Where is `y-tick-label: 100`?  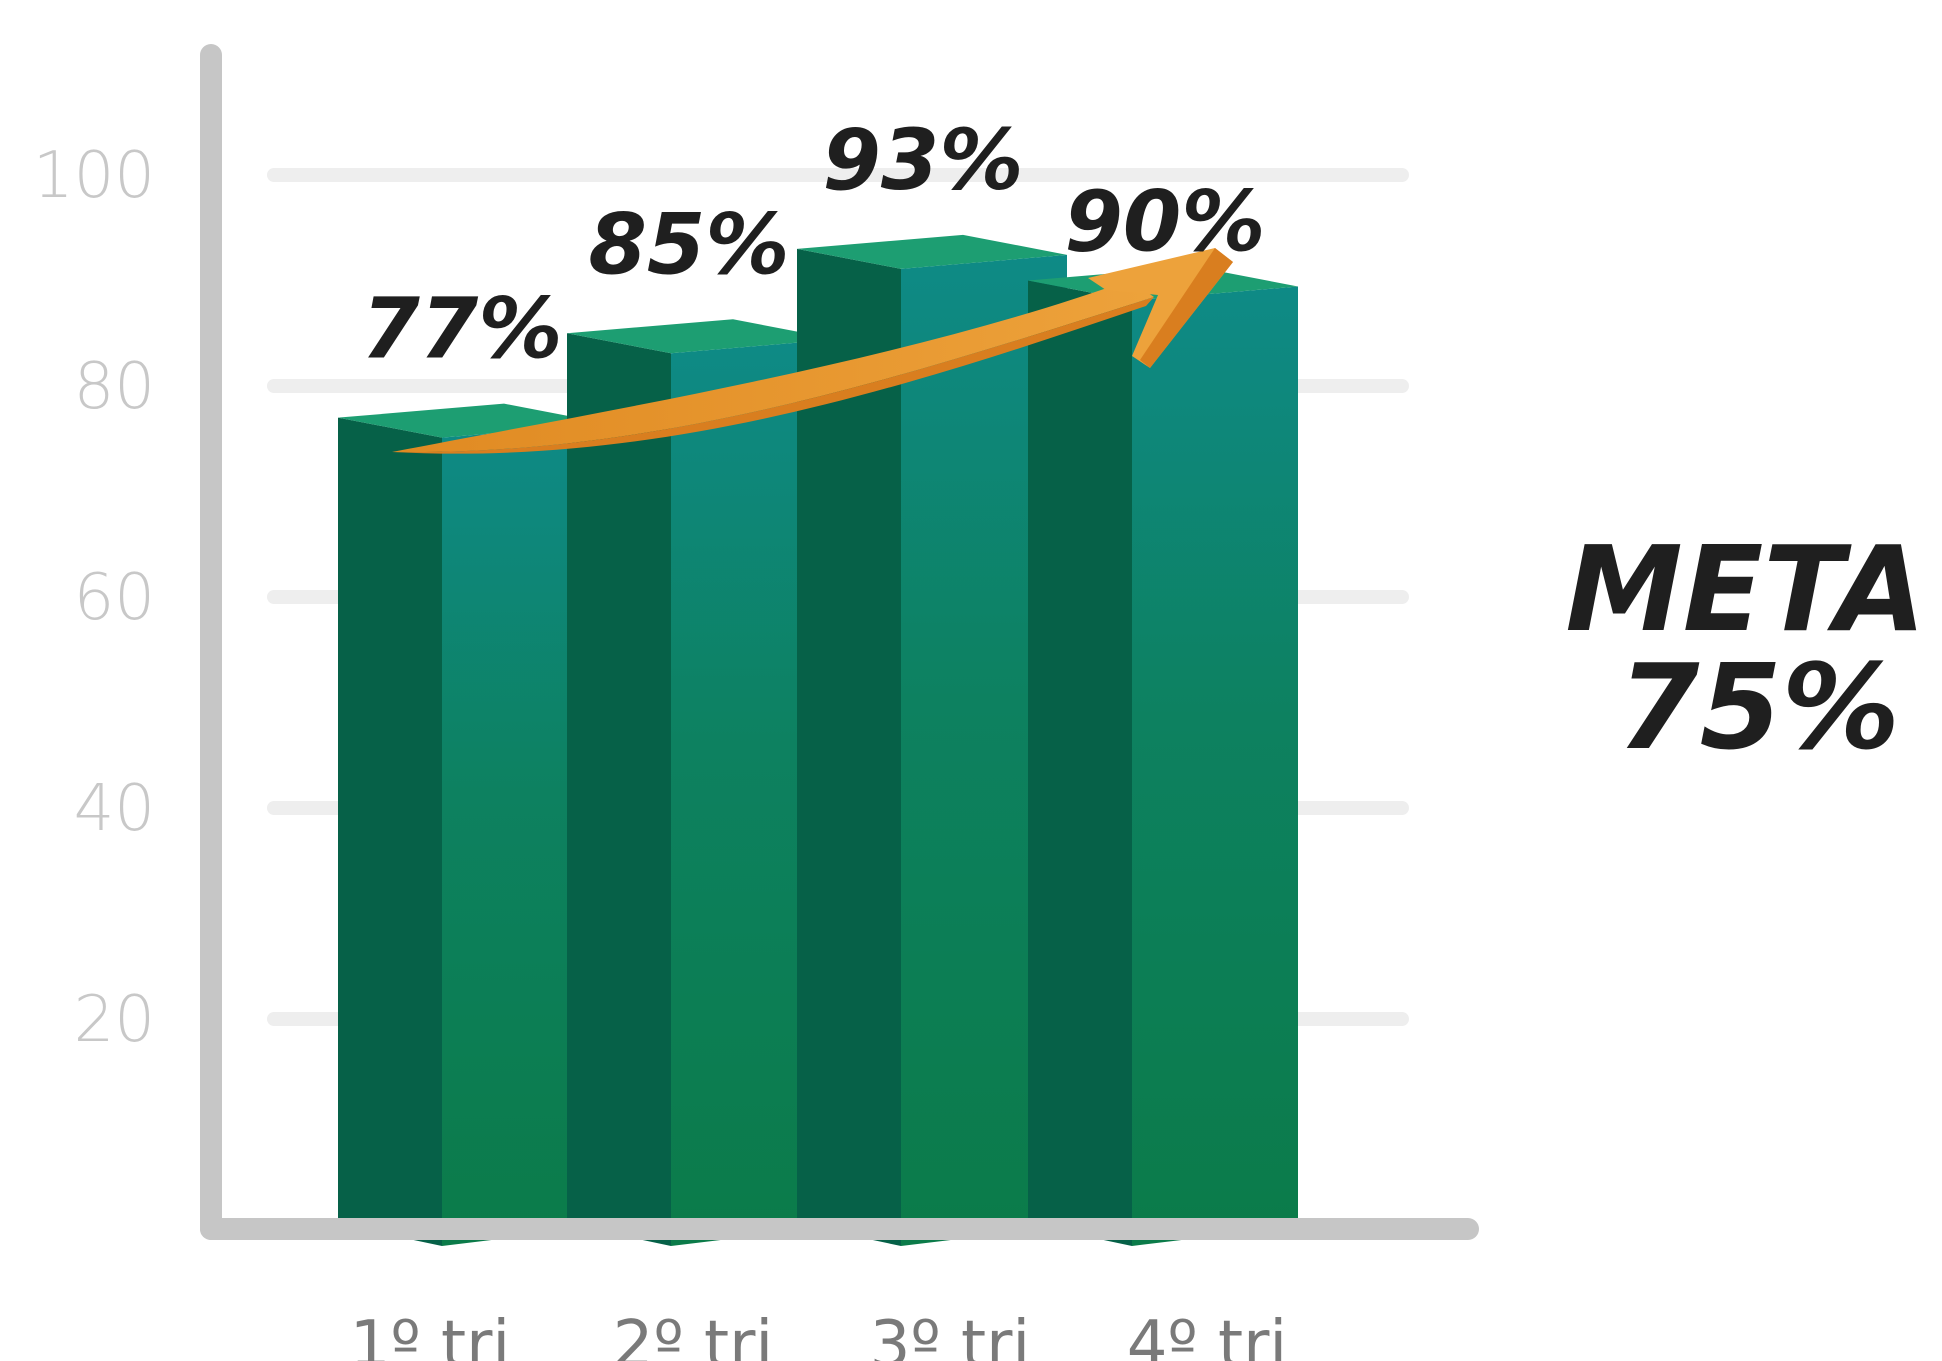
y-tick-label: 100 is located at coordinates (94, 176).